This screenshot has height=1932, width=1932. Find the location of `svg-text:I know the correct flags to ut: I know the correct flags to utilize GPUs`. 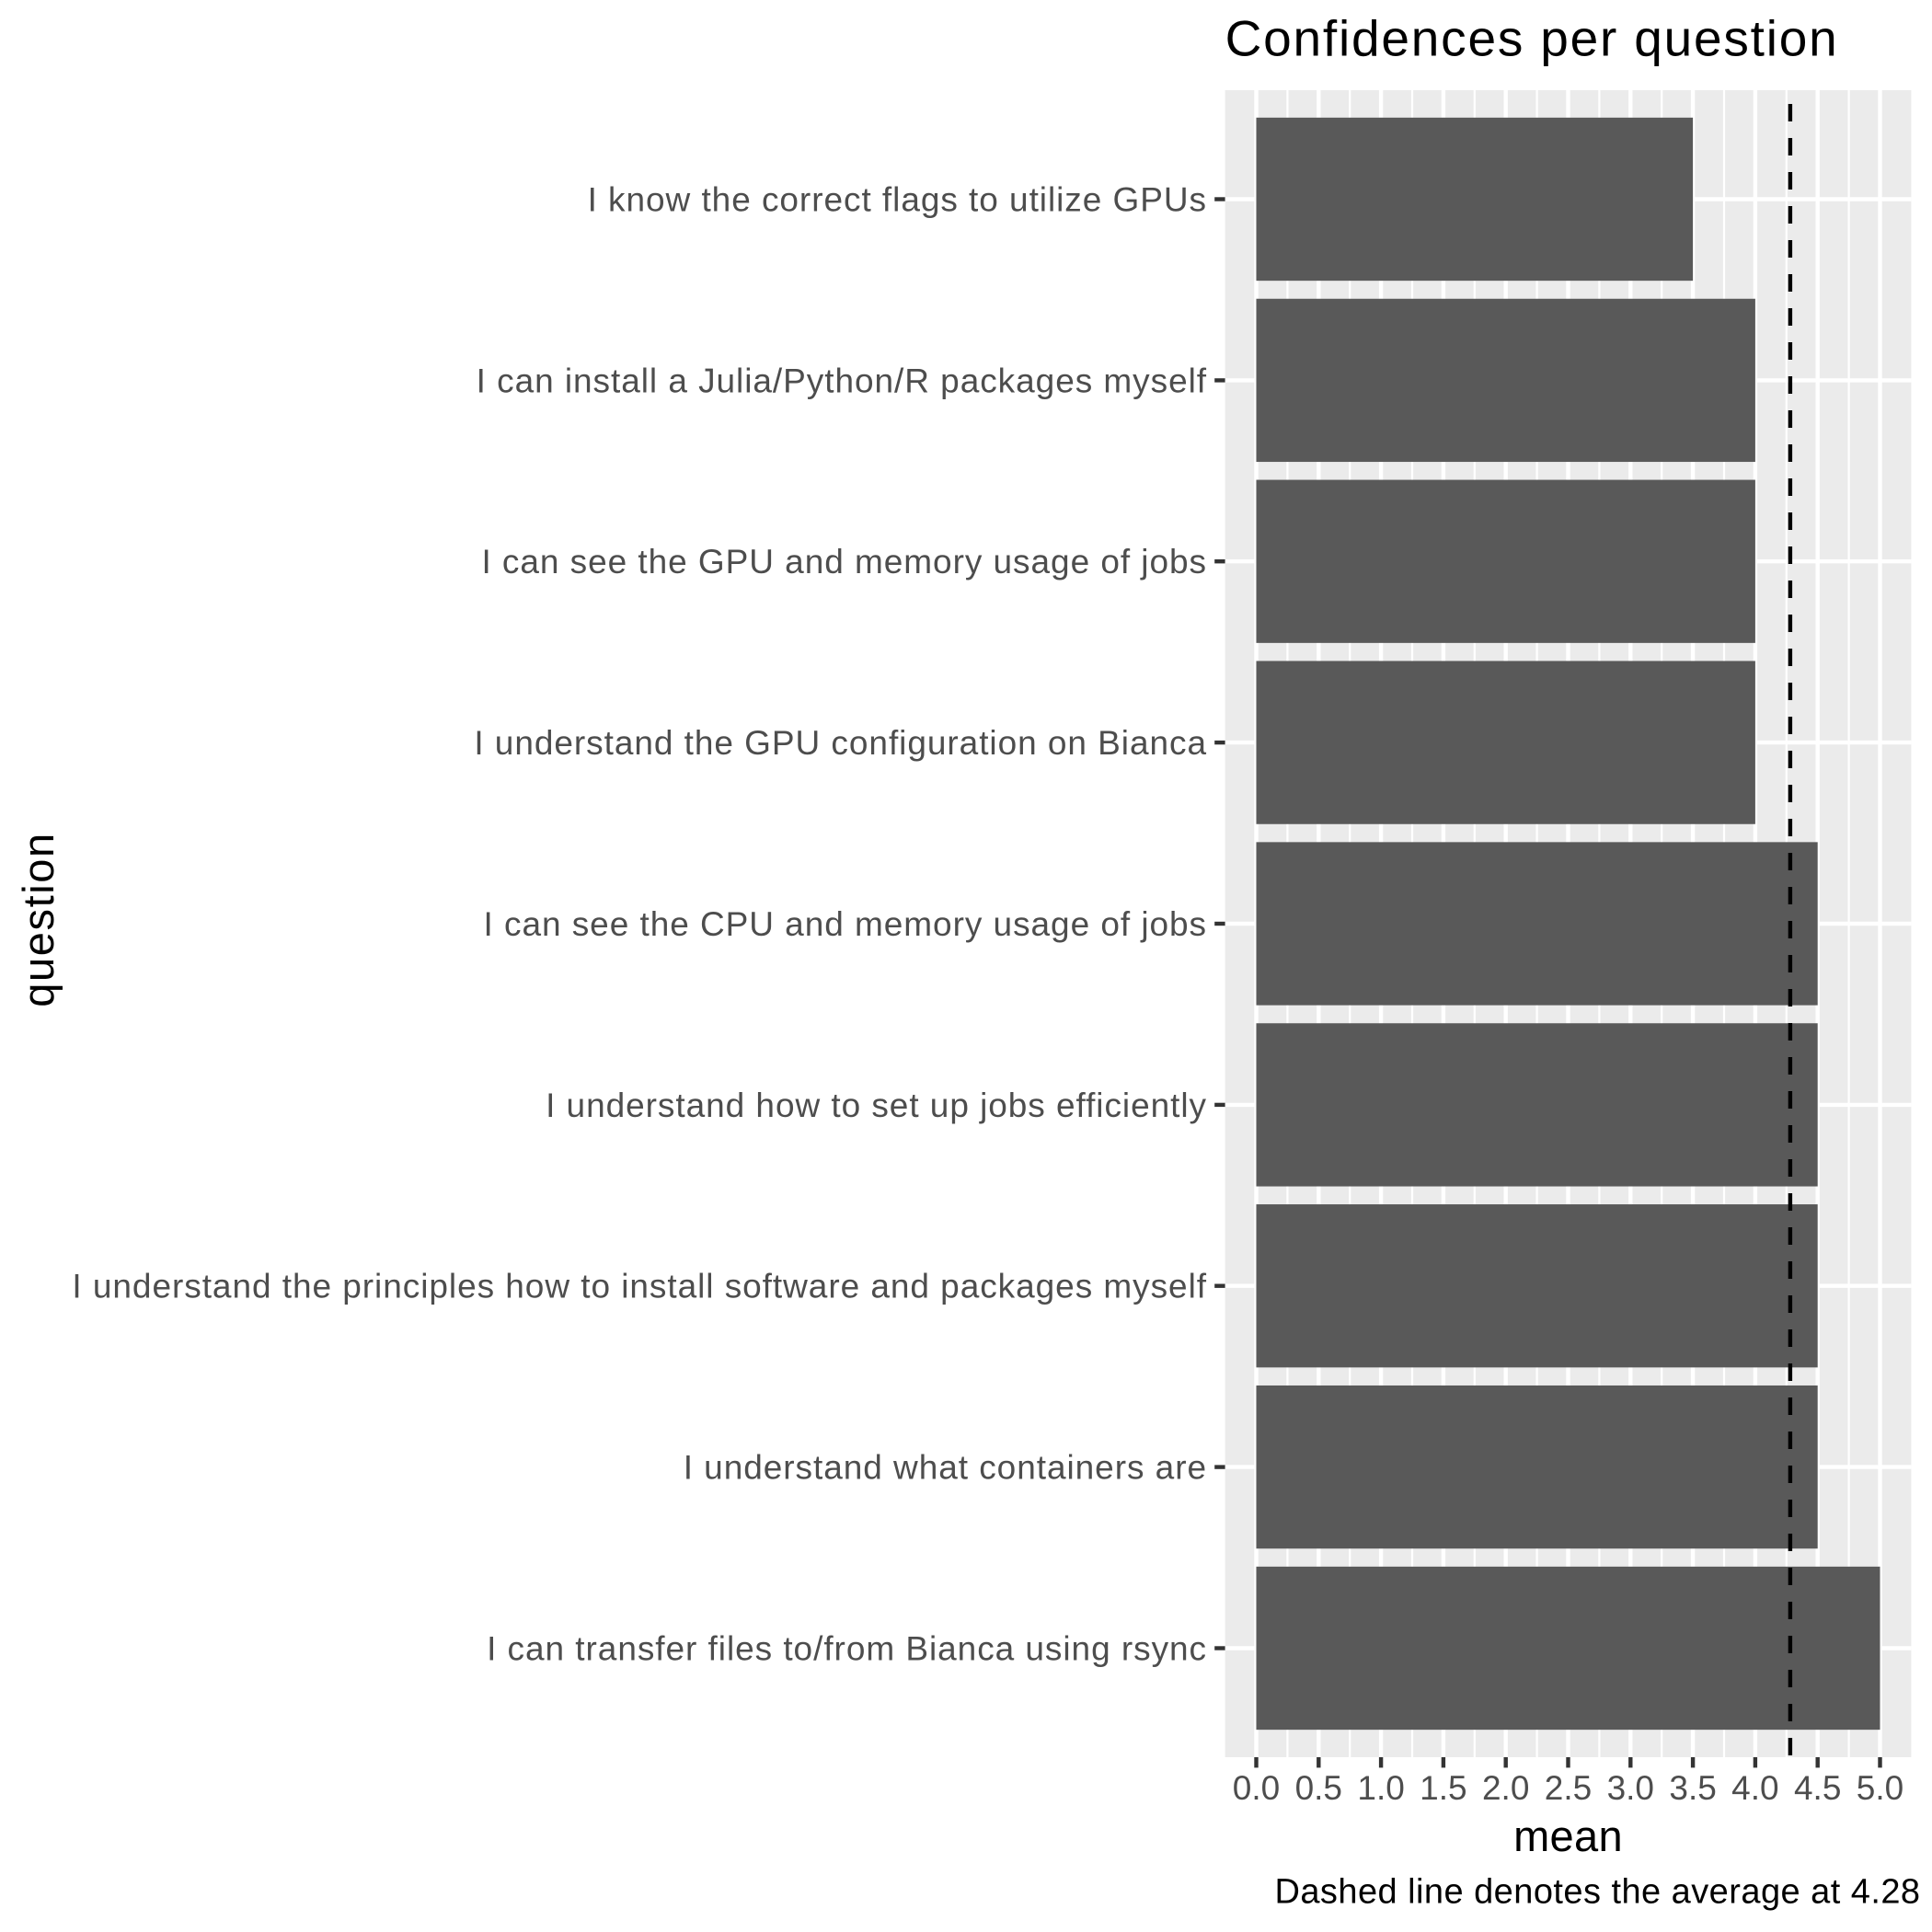

svg-text:I know the correct flags to ut: I know the correct flags to utilize GPUs is located at coordinates (897, 200).